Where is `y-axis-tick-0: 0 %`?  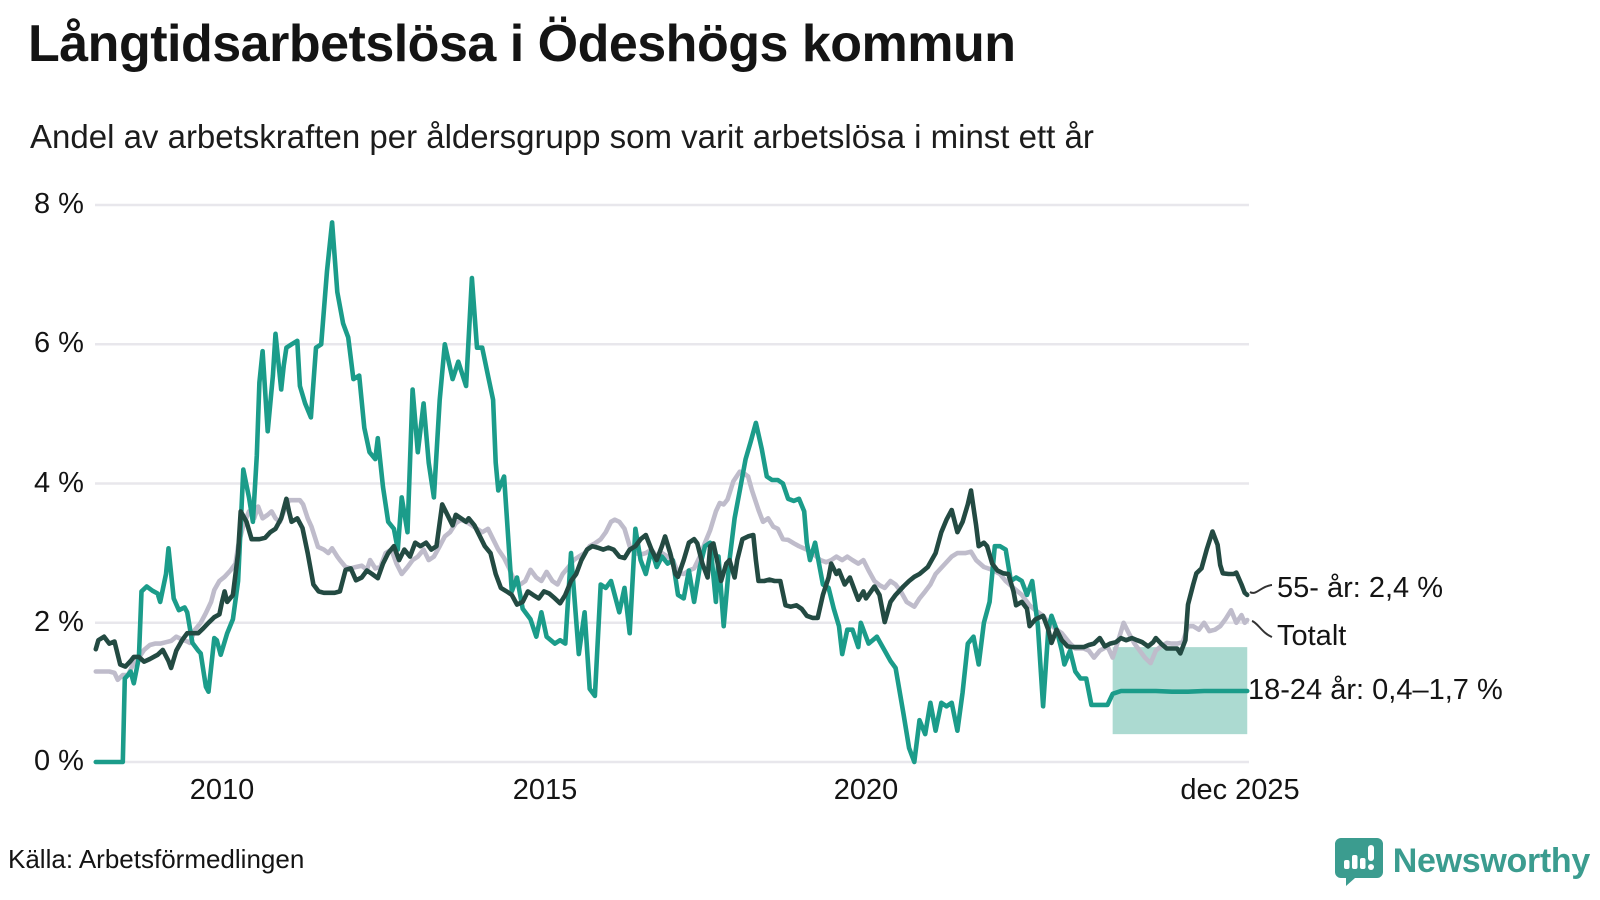 y-axis-tick-0: 0 % is located at coordinates (59, 761).